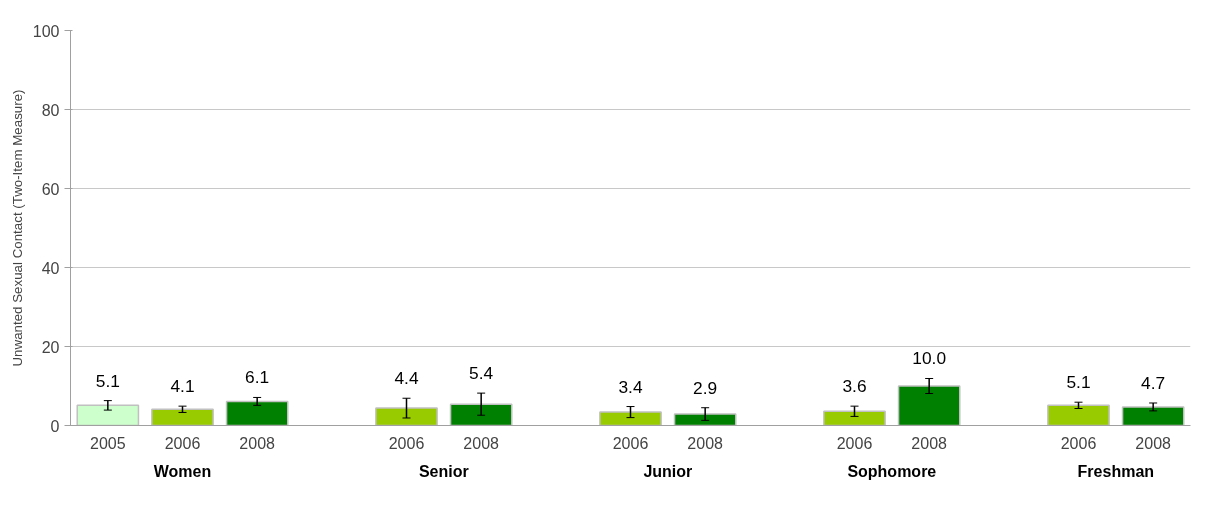 Image resolution: width=1220 pixels, height=506 pixels. What do you see at coordinates (257, 377) in the screenshot?
I see `data-label: 6.1` at bounding box center [257, 377].